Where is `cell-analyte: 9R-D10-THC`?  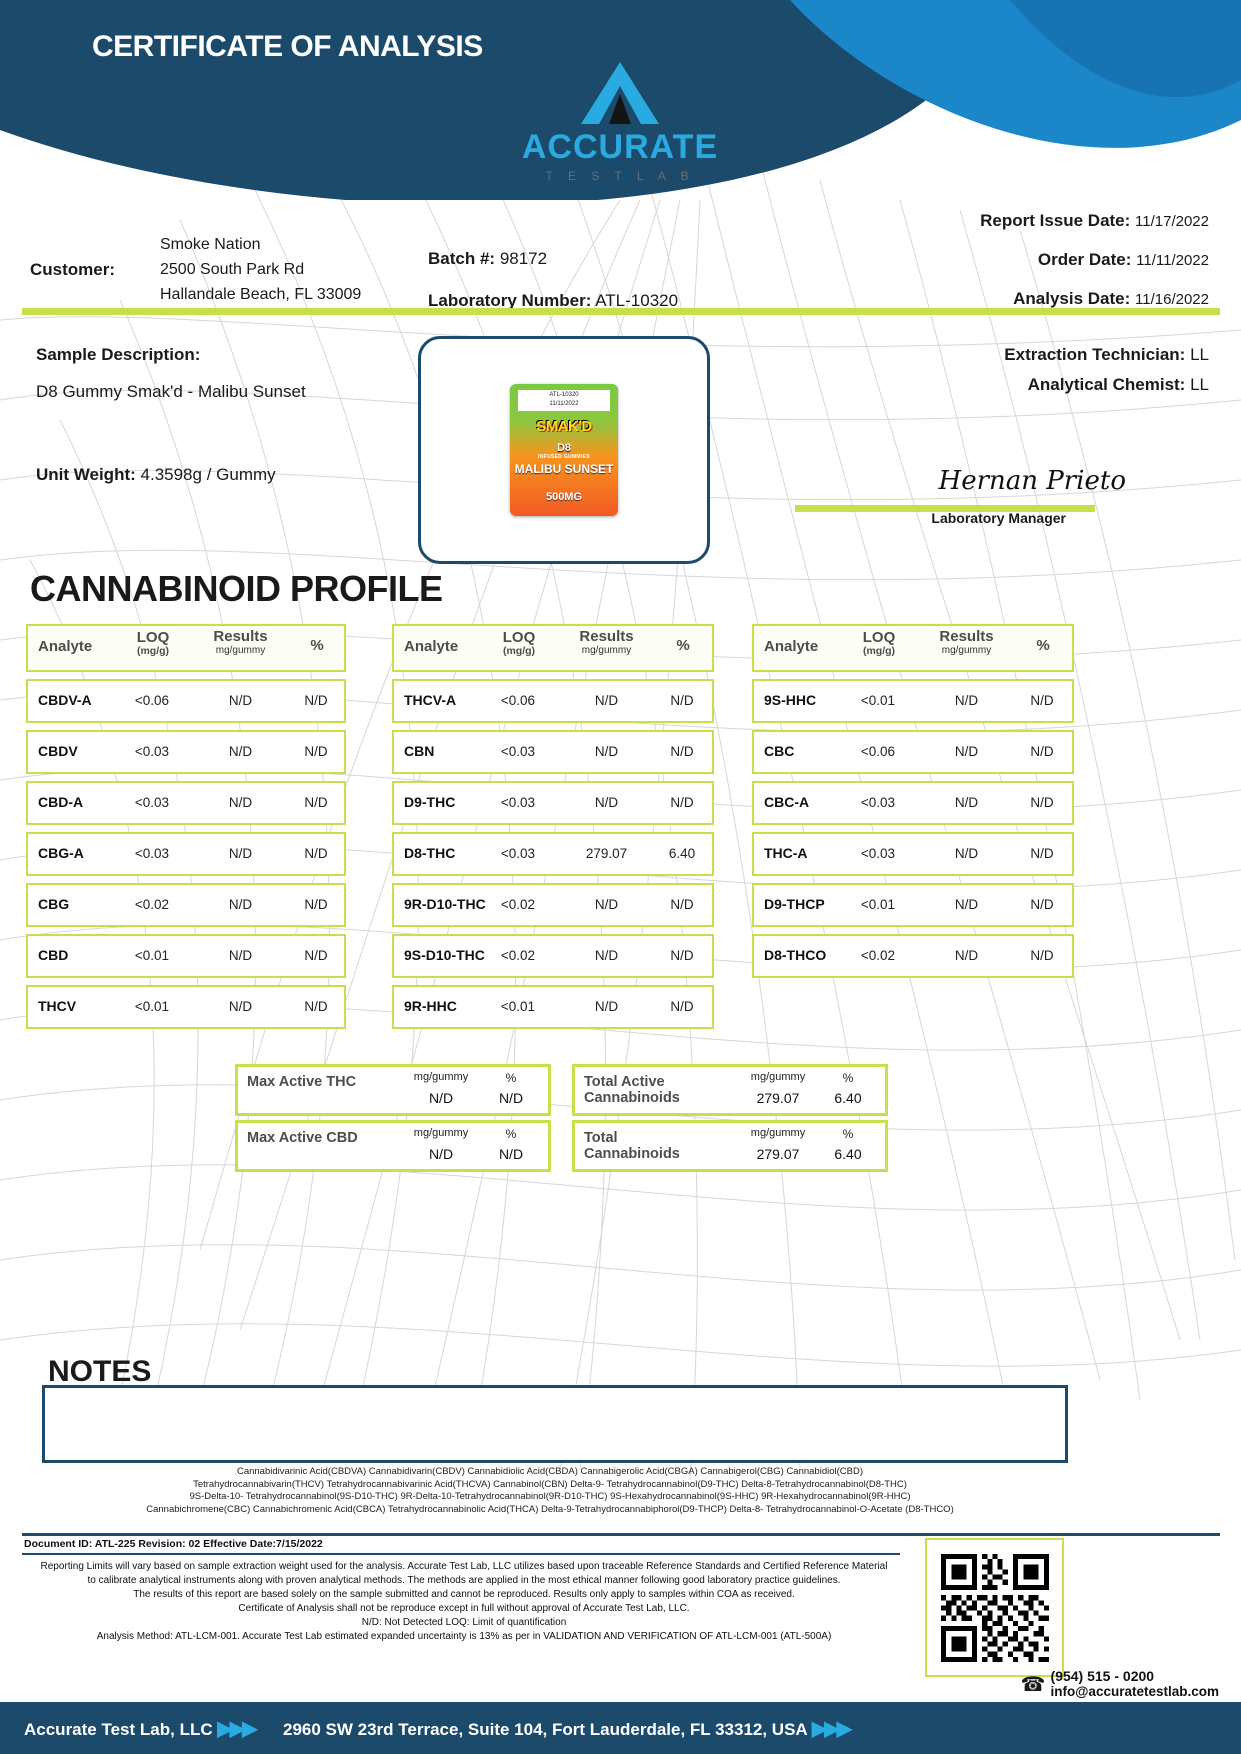
cell-analyte: 9R-D10-THC is located at coordinates (445, 904).